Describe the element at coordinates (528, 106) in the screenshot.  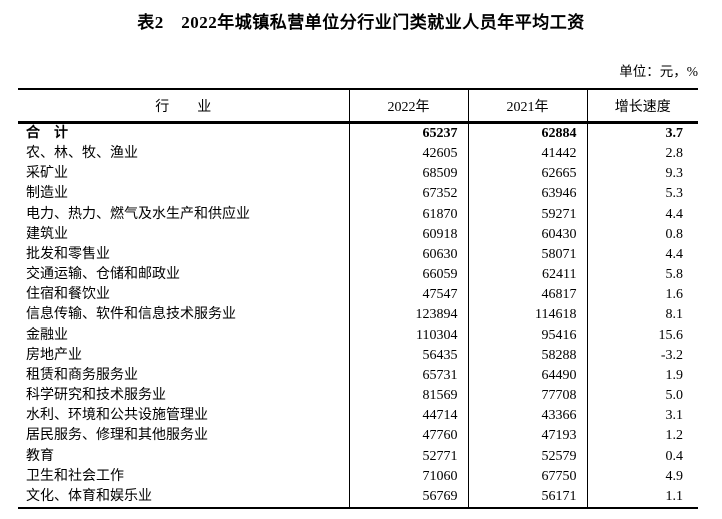
I see `header-year-2021: 2021年` at that location.